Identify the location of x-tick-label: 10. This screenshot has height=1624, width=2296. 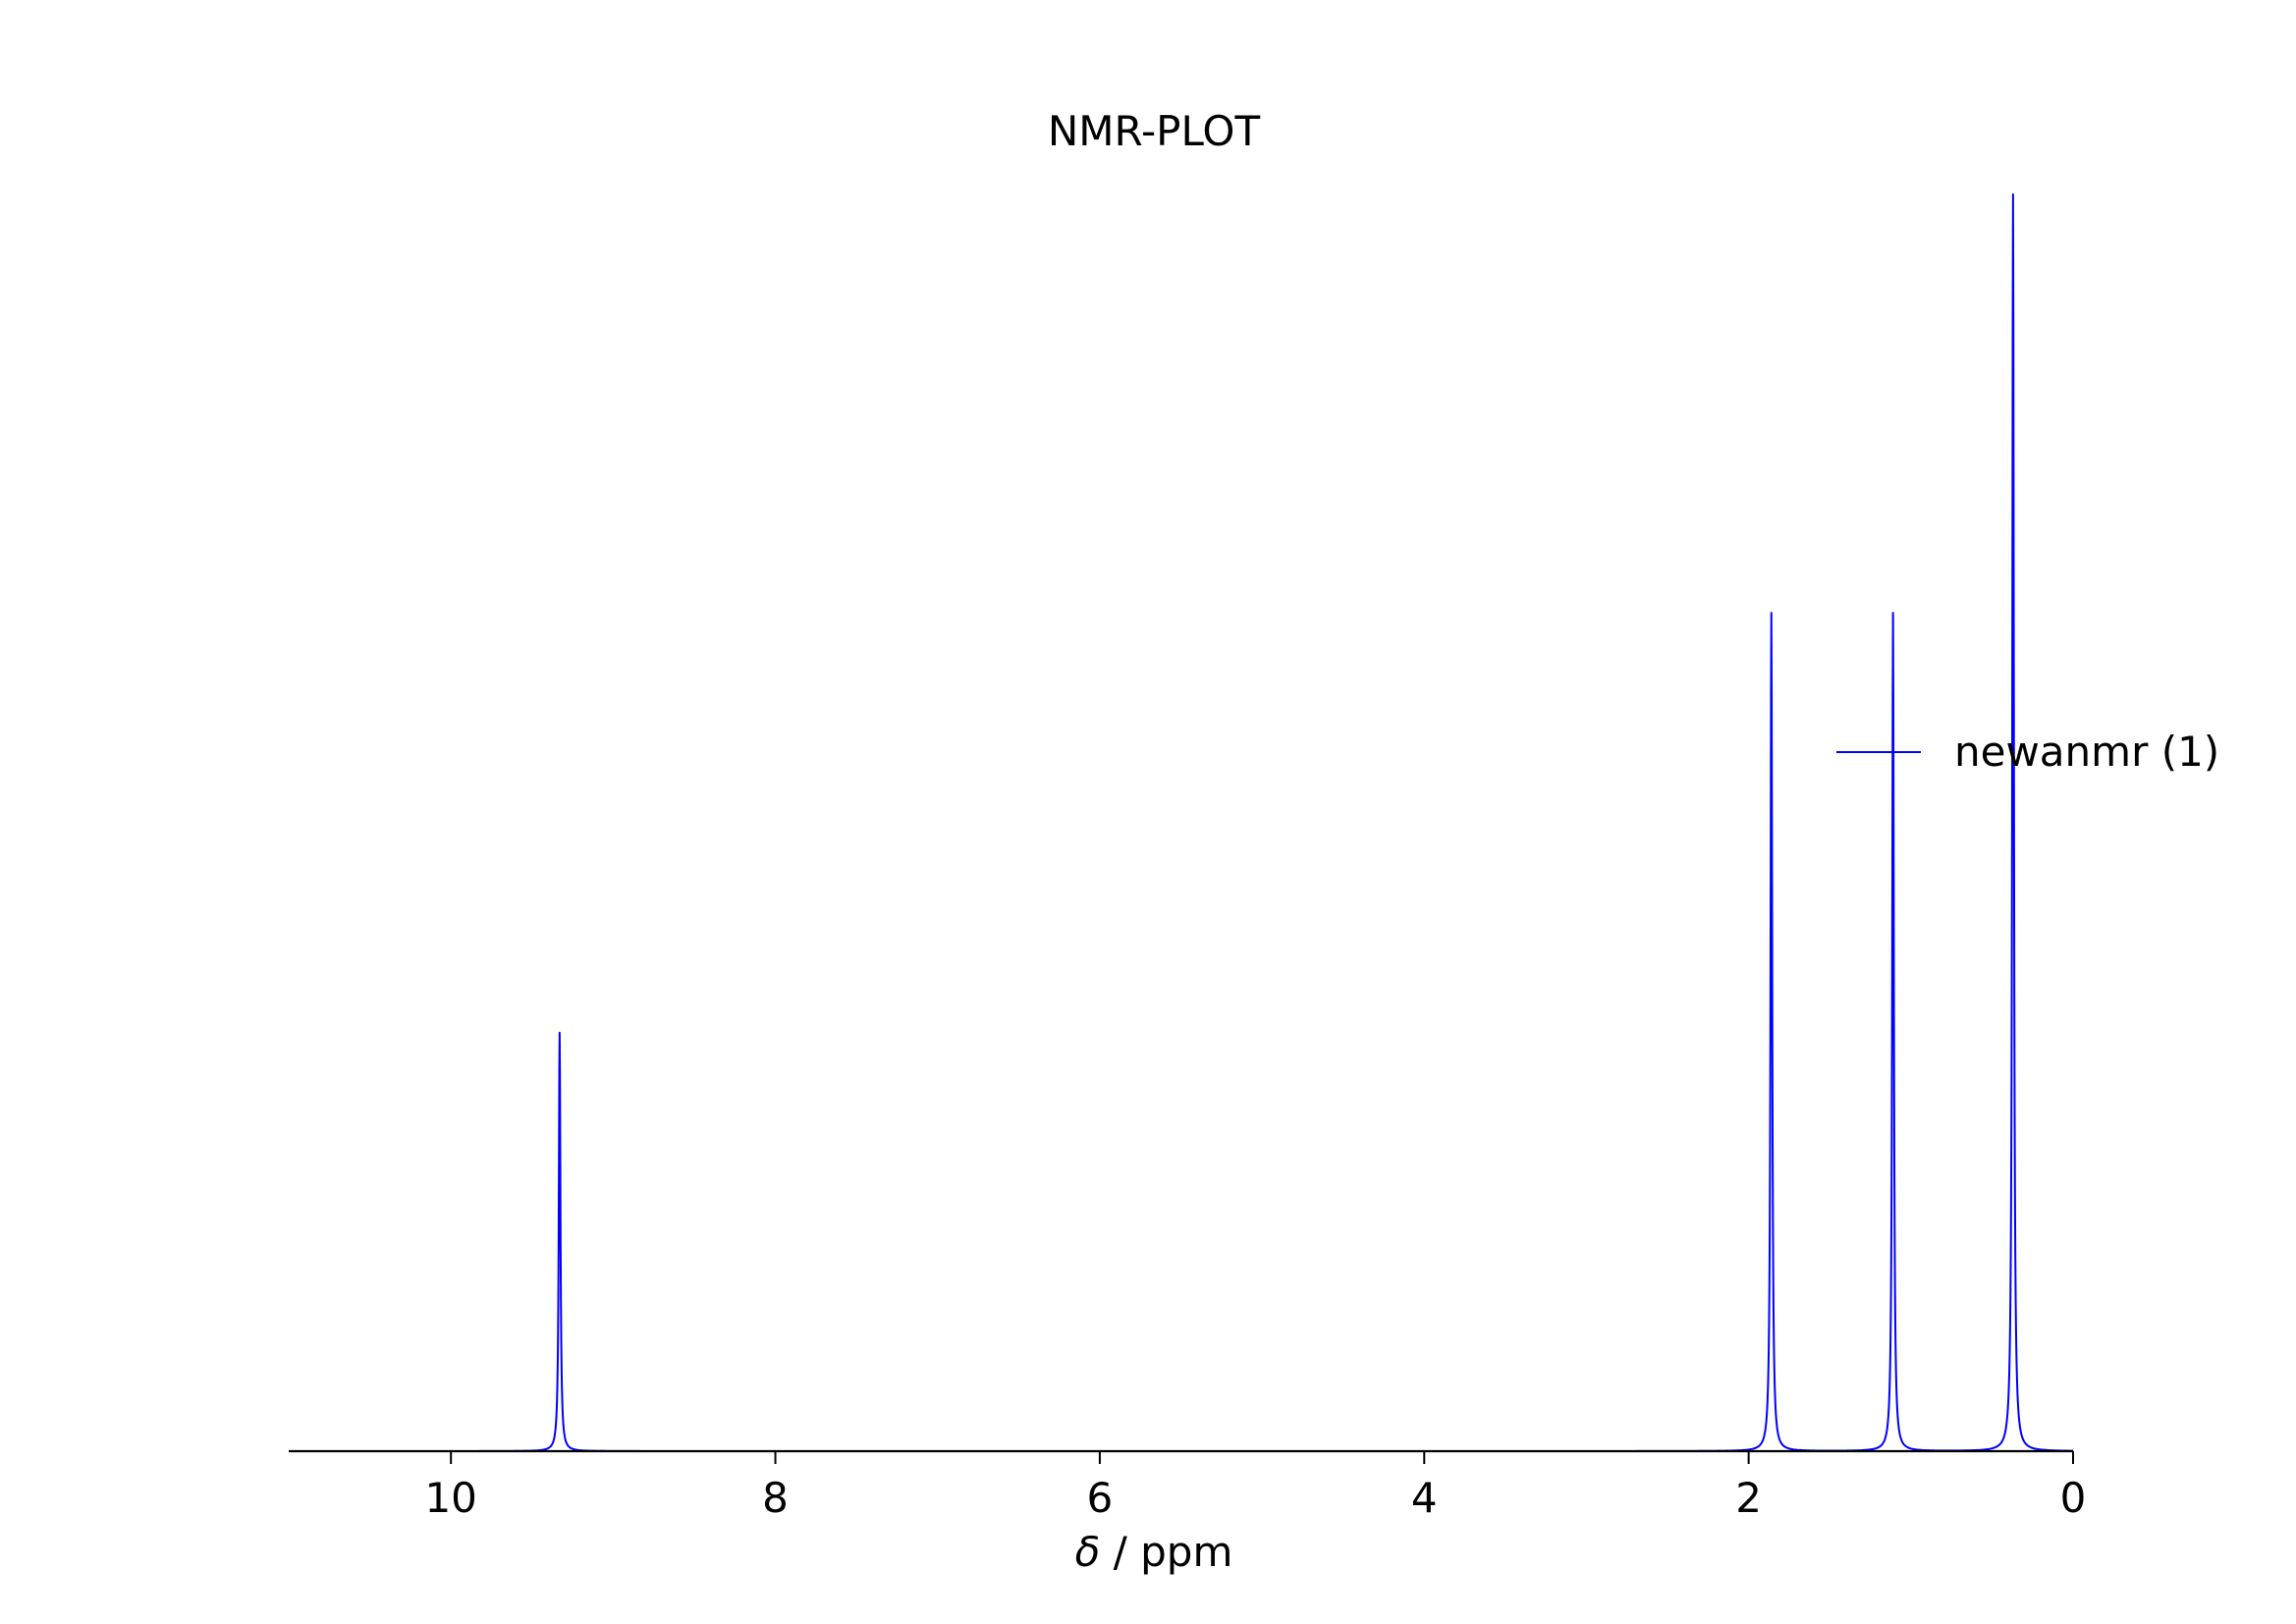
(450, 1498).